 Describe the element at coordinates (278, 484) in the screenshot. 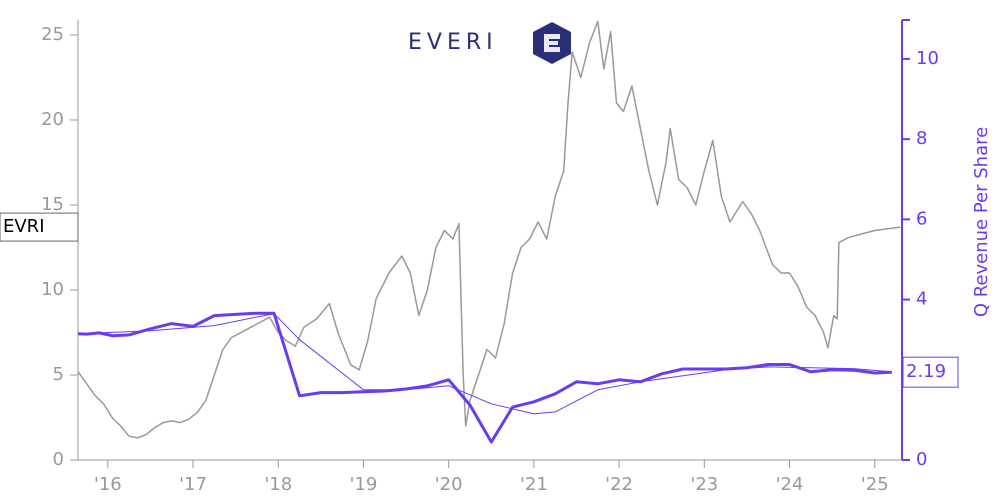

I see `x-tick-label: '18` at that location.